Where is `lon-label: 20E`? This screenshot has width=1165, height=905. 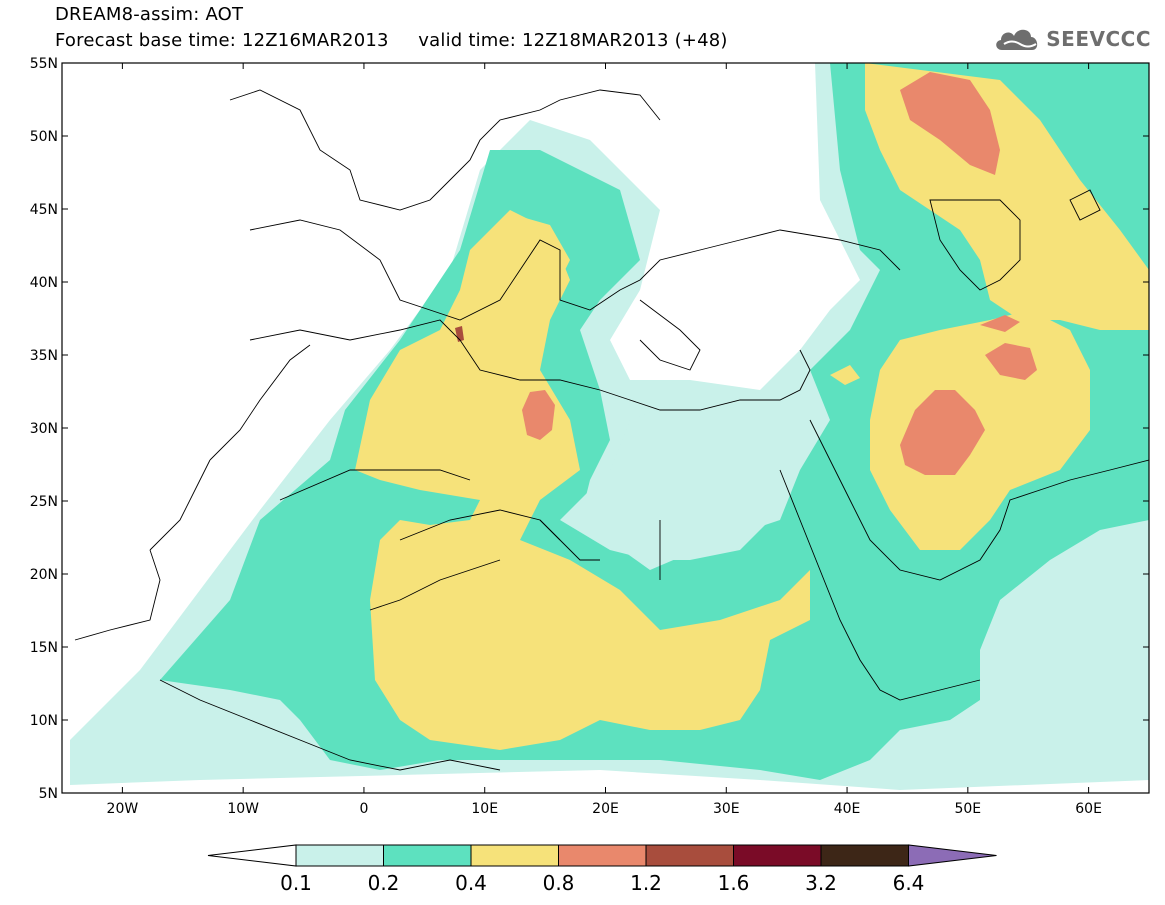
lon-label: 20E is located at coordinates (605, 809).